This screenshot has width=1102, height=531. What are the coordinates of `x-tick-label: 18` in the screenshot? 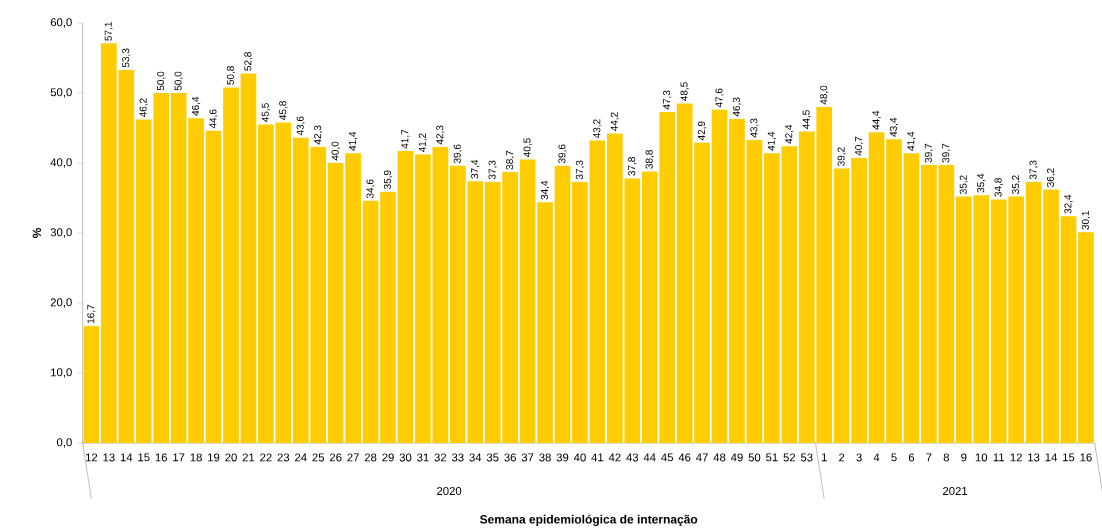 It's located at (196, 457).